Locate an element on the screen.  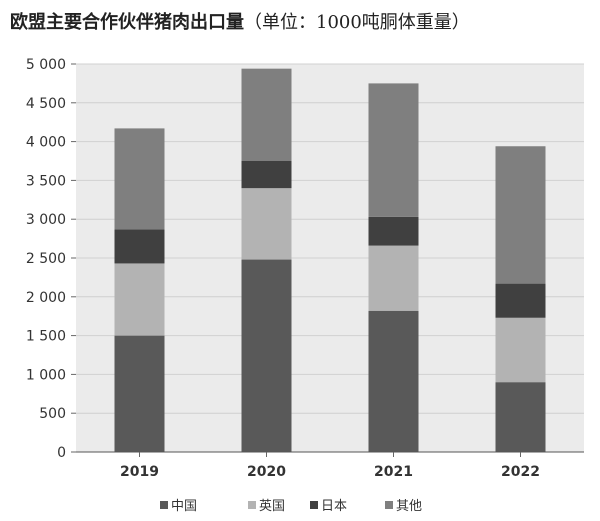
bar-segment-2022-英国 is located at coordinates (520, 350).